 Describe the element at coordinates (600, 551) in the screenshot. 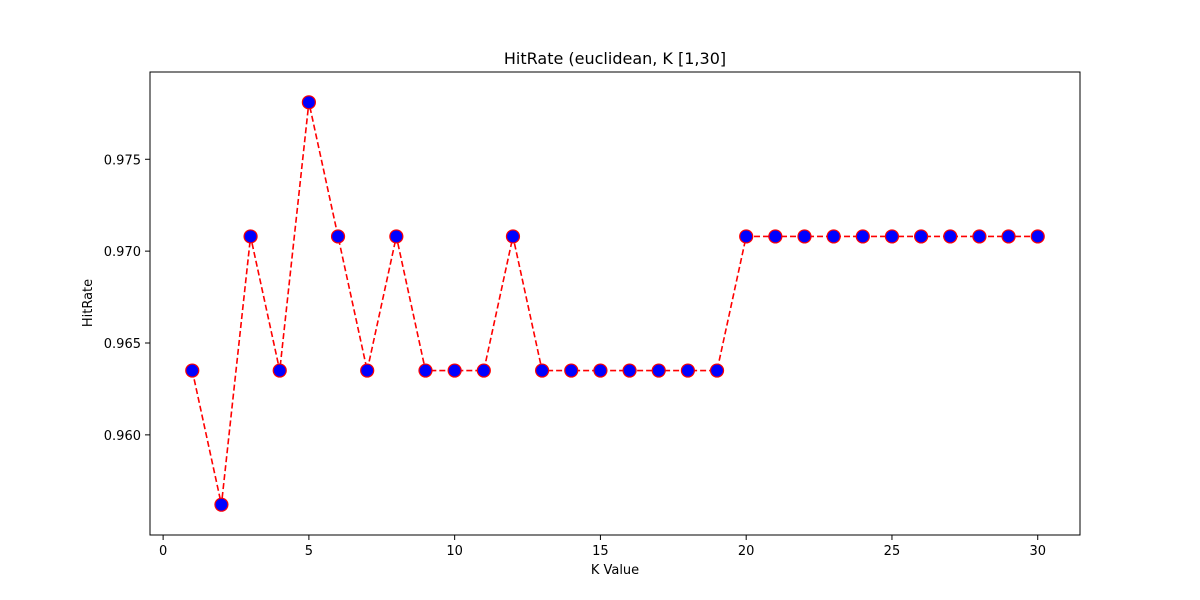

I see `x-tick-label: 15` at that location.